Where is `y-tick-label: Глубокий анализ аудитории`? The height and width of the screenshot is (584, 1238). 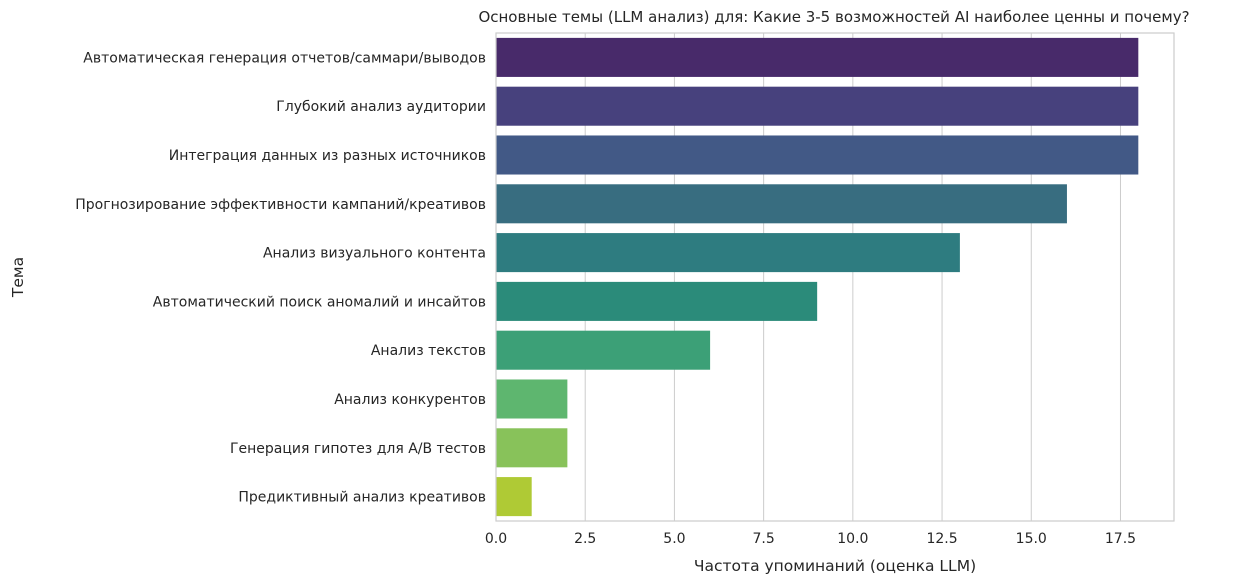
y-tick-label: Глубокий анализ аудитории is located at coordinates (381, 107).